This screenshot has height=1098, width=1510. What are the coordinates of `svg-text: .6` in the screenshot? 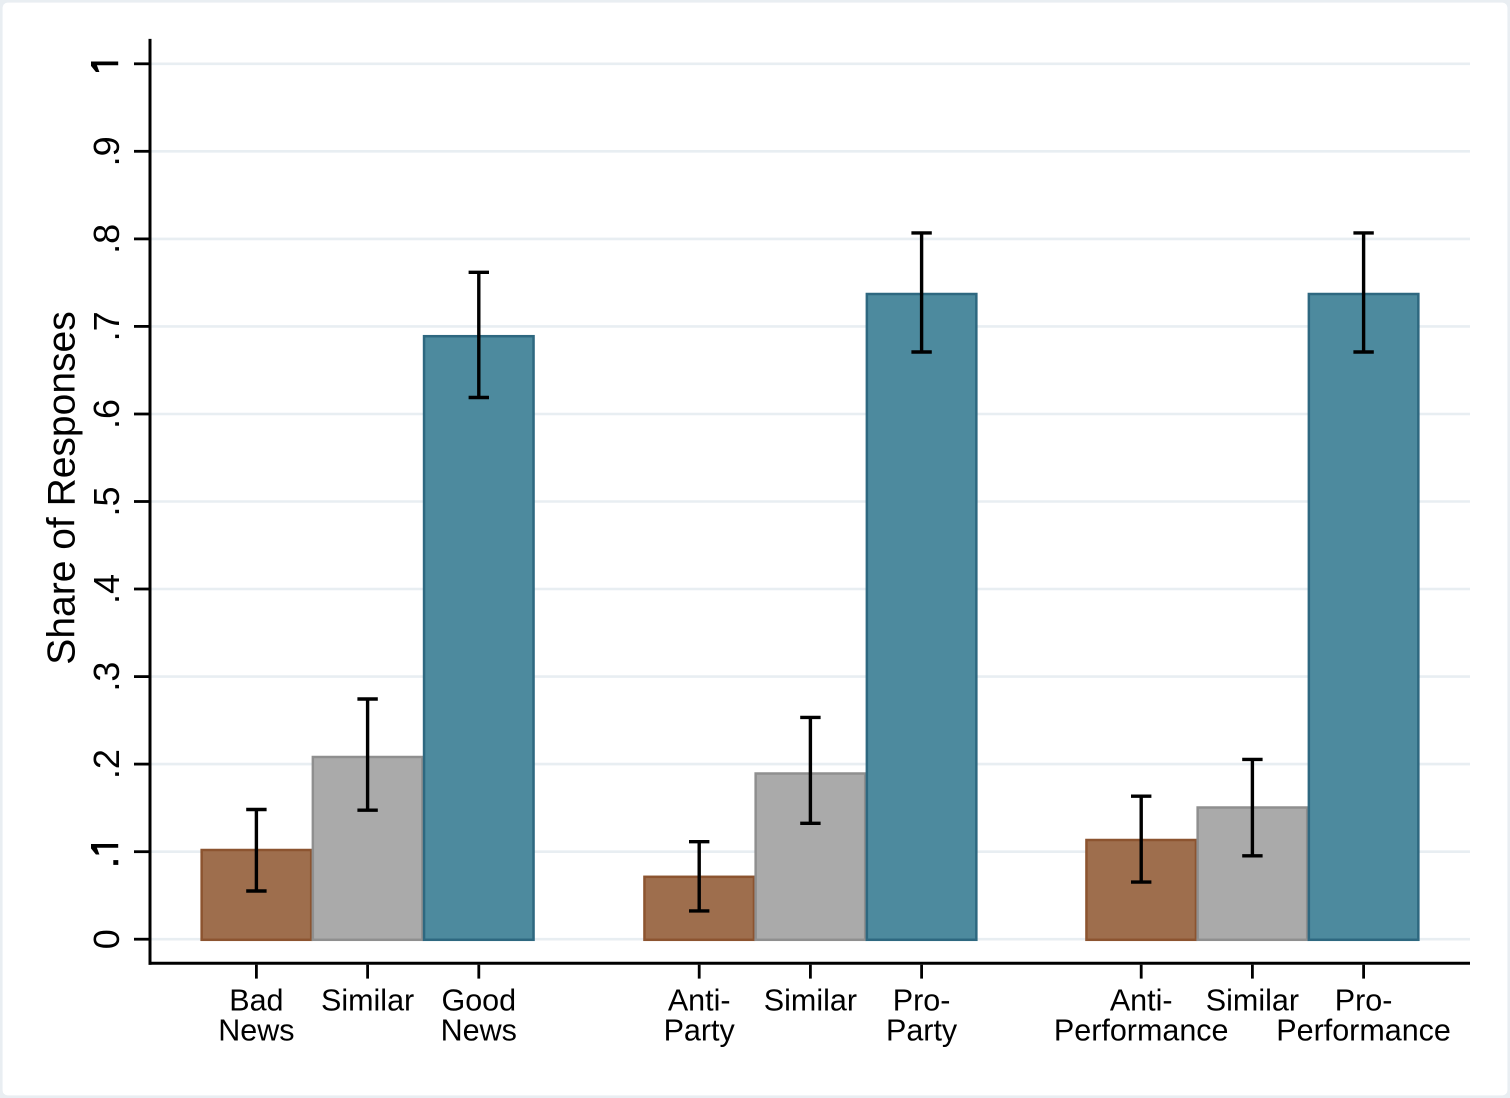 It's located at (106, 414).